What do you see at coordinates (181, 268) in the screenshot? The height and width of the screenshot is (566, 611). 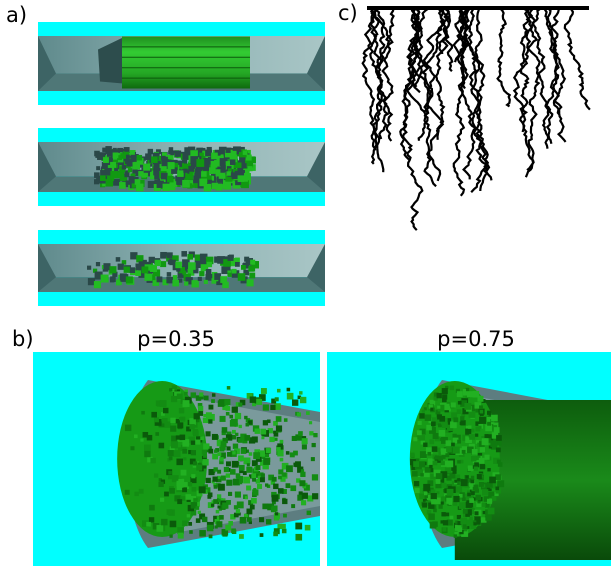 I see `render` at bounding box center [181, 268].